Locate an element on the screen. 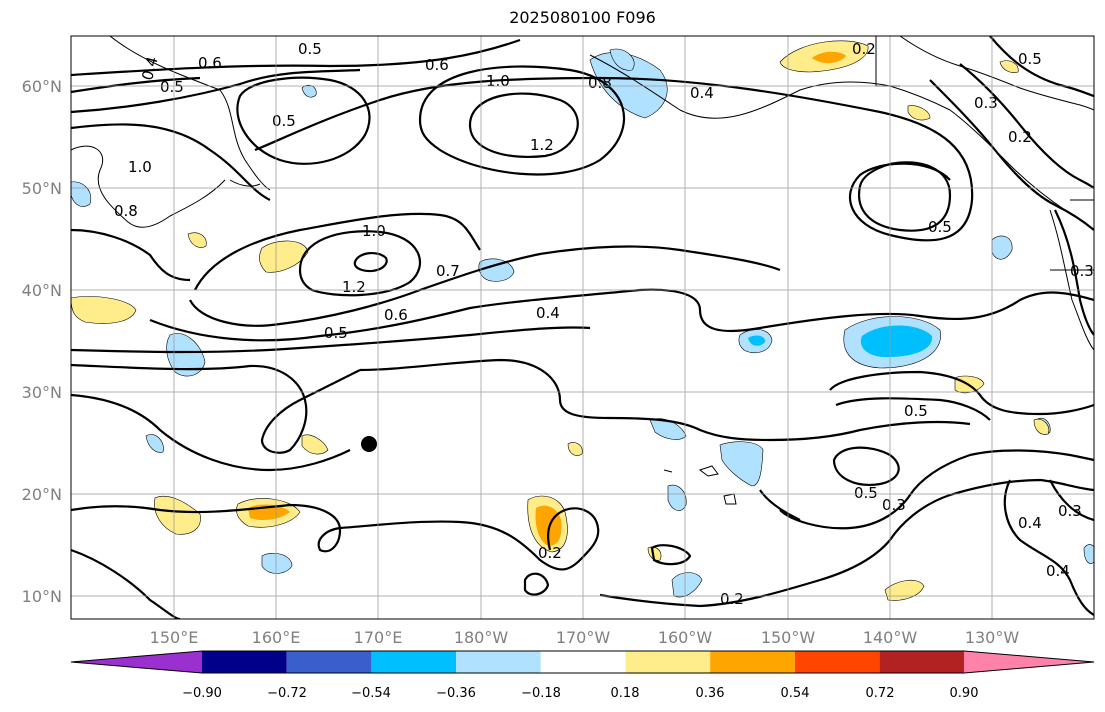 Image resolution: width=1105 pixels, height=712 pixels. colorbar-tick-label: 0.90 is located at coordinates (964, 693).